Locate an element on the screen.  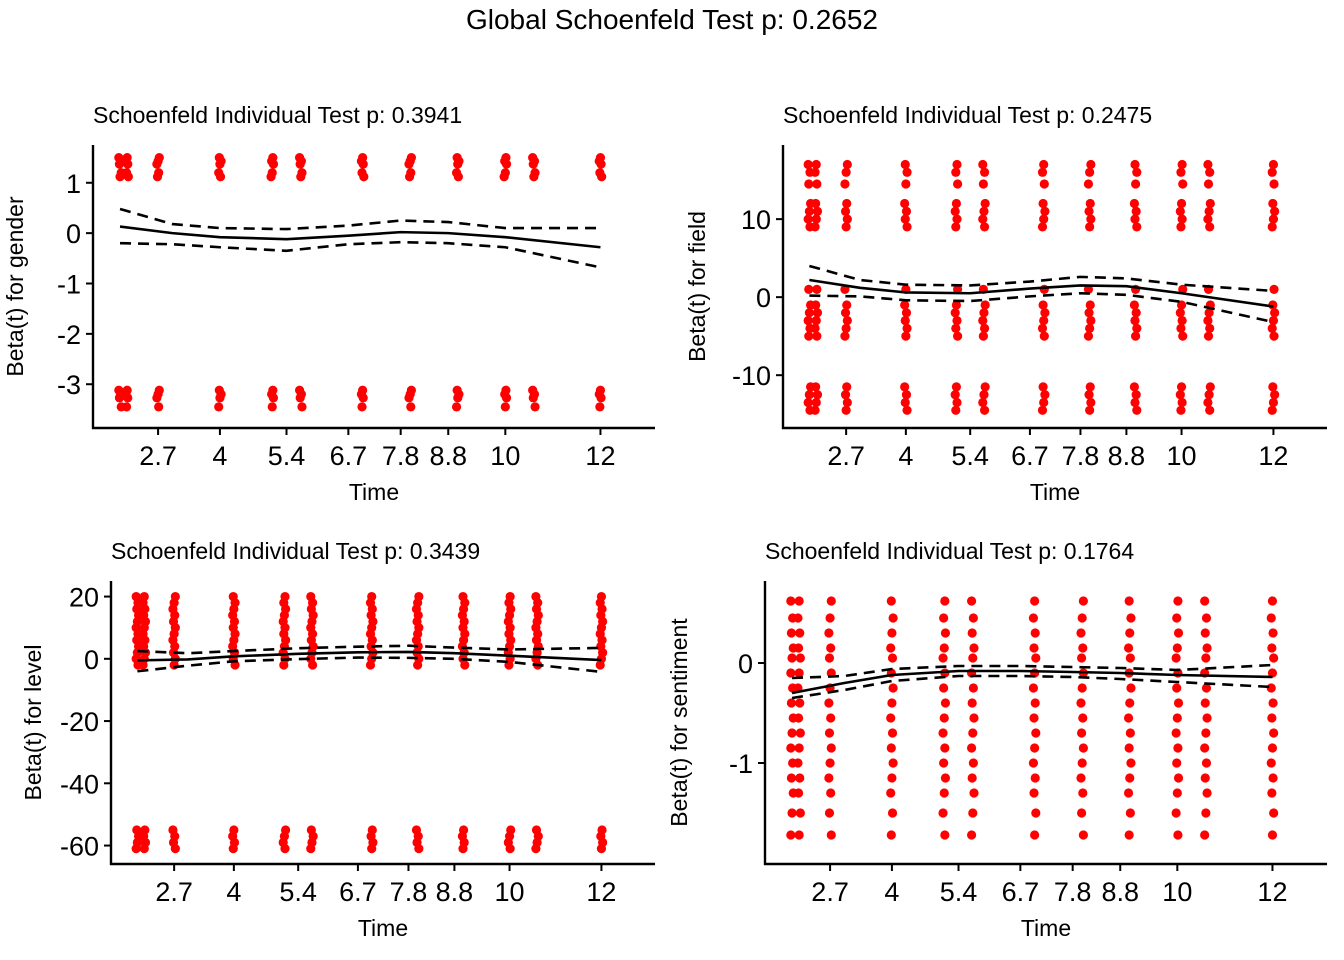
data-points is located at coordinates (1032, 718).